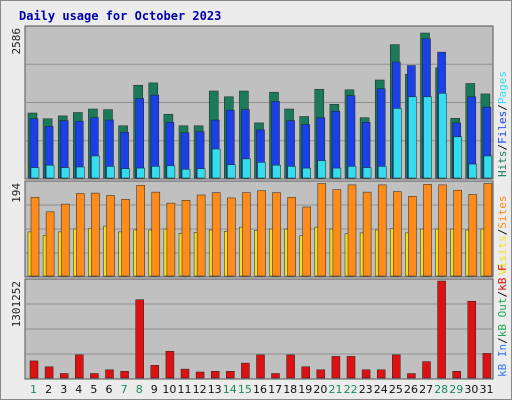  What do you see at coordinates (441, 389) in the screenshot?
I see `day-label: 28` at bounding box center [441, 389].